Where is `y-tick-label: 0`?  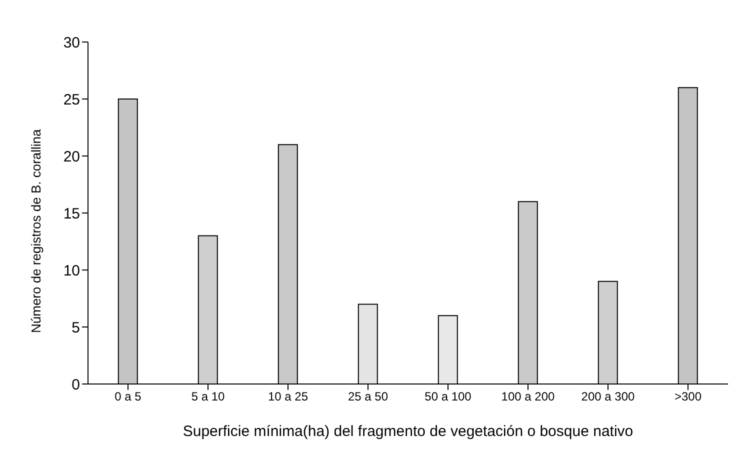 y-tick-label: 0 is located at coordinates (76, 385).